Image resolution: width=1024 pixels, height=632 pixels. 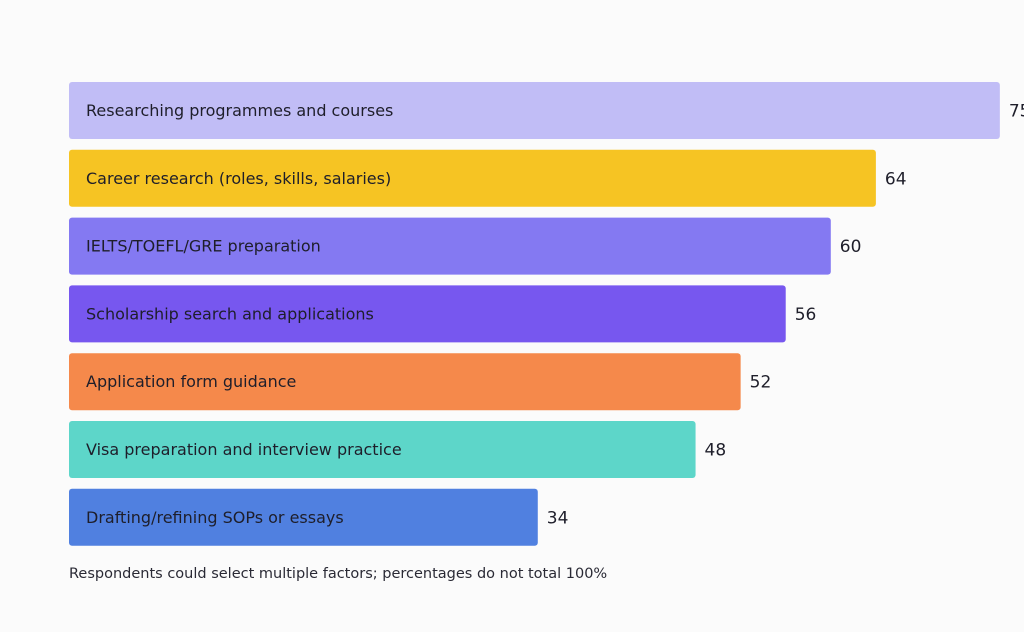 What do you see at coordinates (558, 518) in the screenshot?
I see `data-label: 34` at bounding box center [558, 518].